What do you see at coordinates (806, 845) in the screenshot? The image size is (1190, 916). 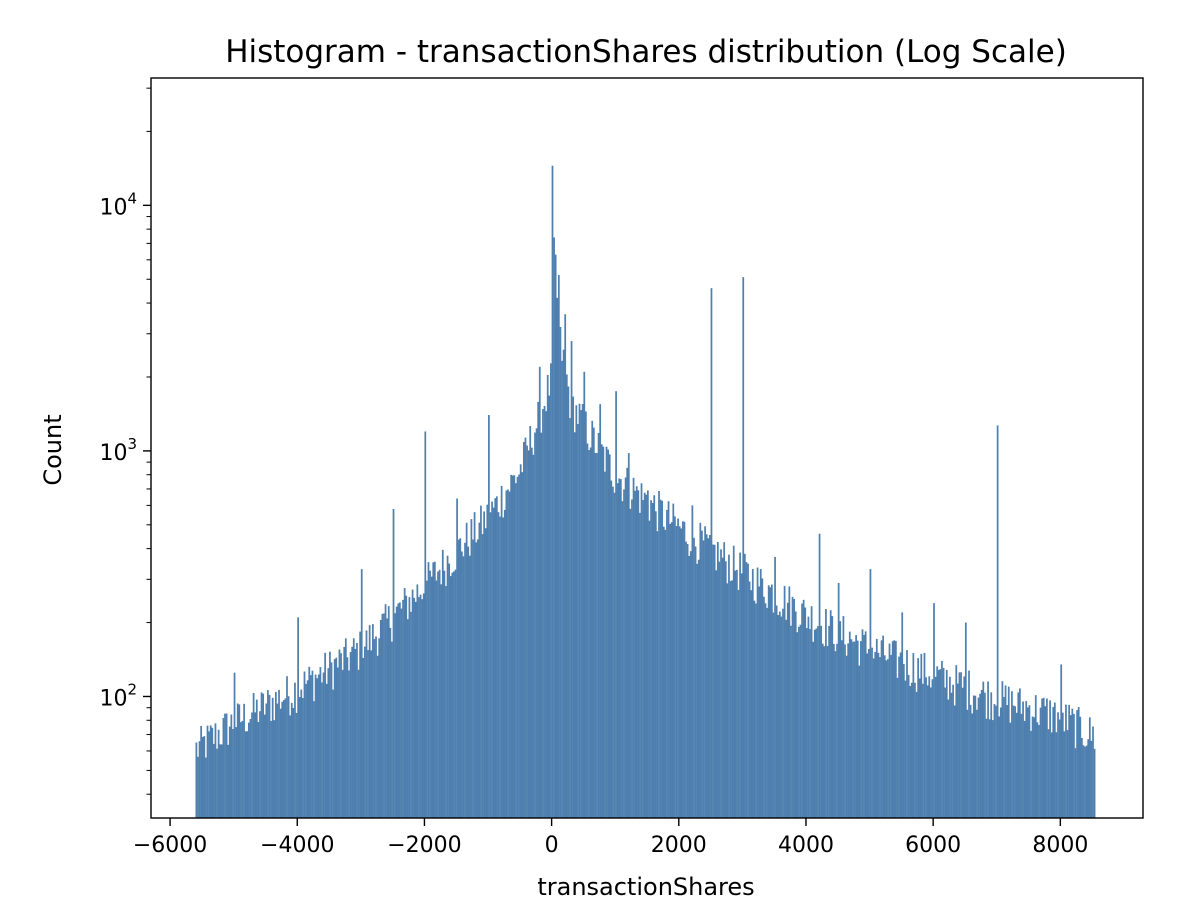 I see `x-tick-label: 4000` at bounding box center [806, 845].